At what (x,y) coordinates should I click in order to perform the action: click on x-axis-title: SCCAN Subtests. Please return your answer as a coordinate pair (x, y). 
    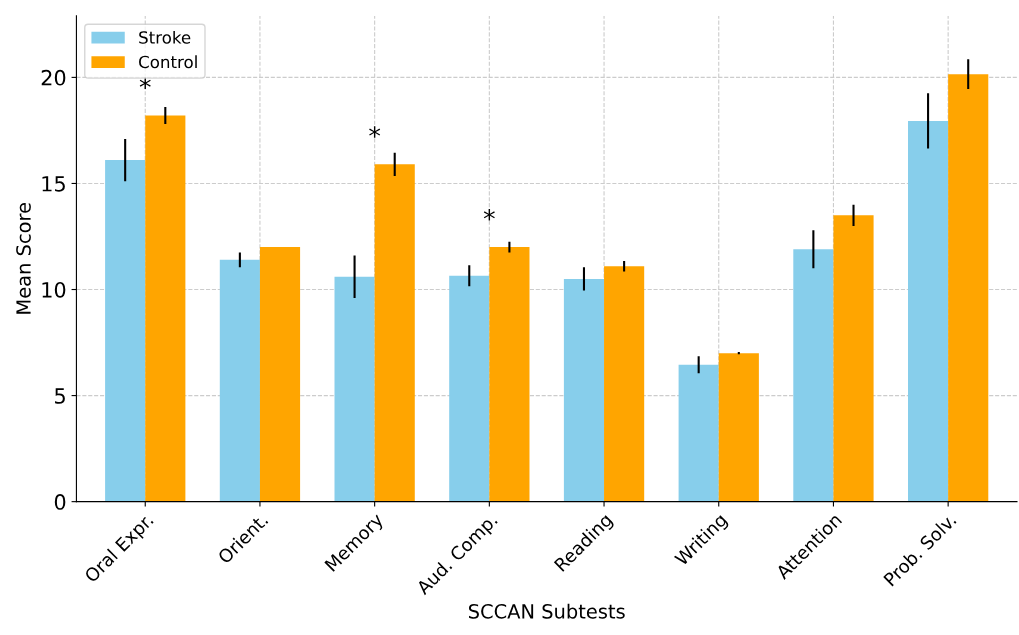
    Looking at the image, I should click on (546, 611).